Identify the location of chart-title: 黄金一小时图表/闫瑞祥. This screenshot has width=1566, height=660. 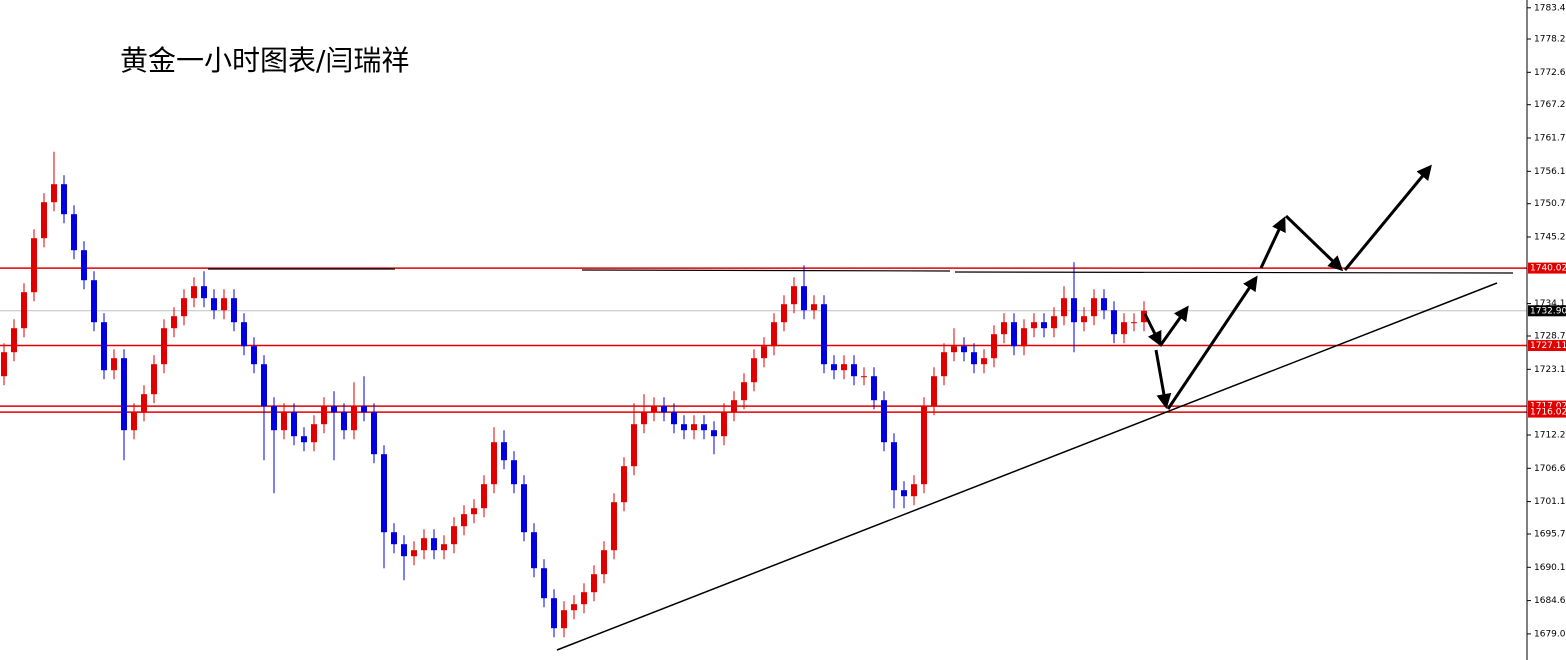
(264, 60).